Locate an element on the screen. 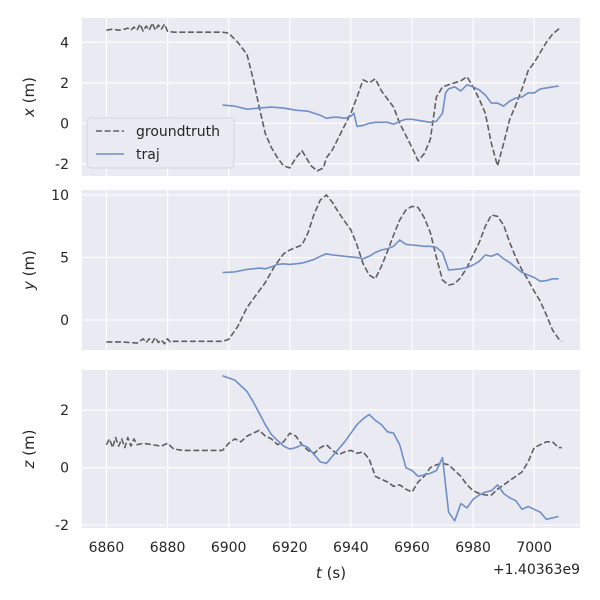 The width and height of the screenshot is (600, 600). legend-entry-groundtruth: groundtruth is located at coordinates (178, 132).